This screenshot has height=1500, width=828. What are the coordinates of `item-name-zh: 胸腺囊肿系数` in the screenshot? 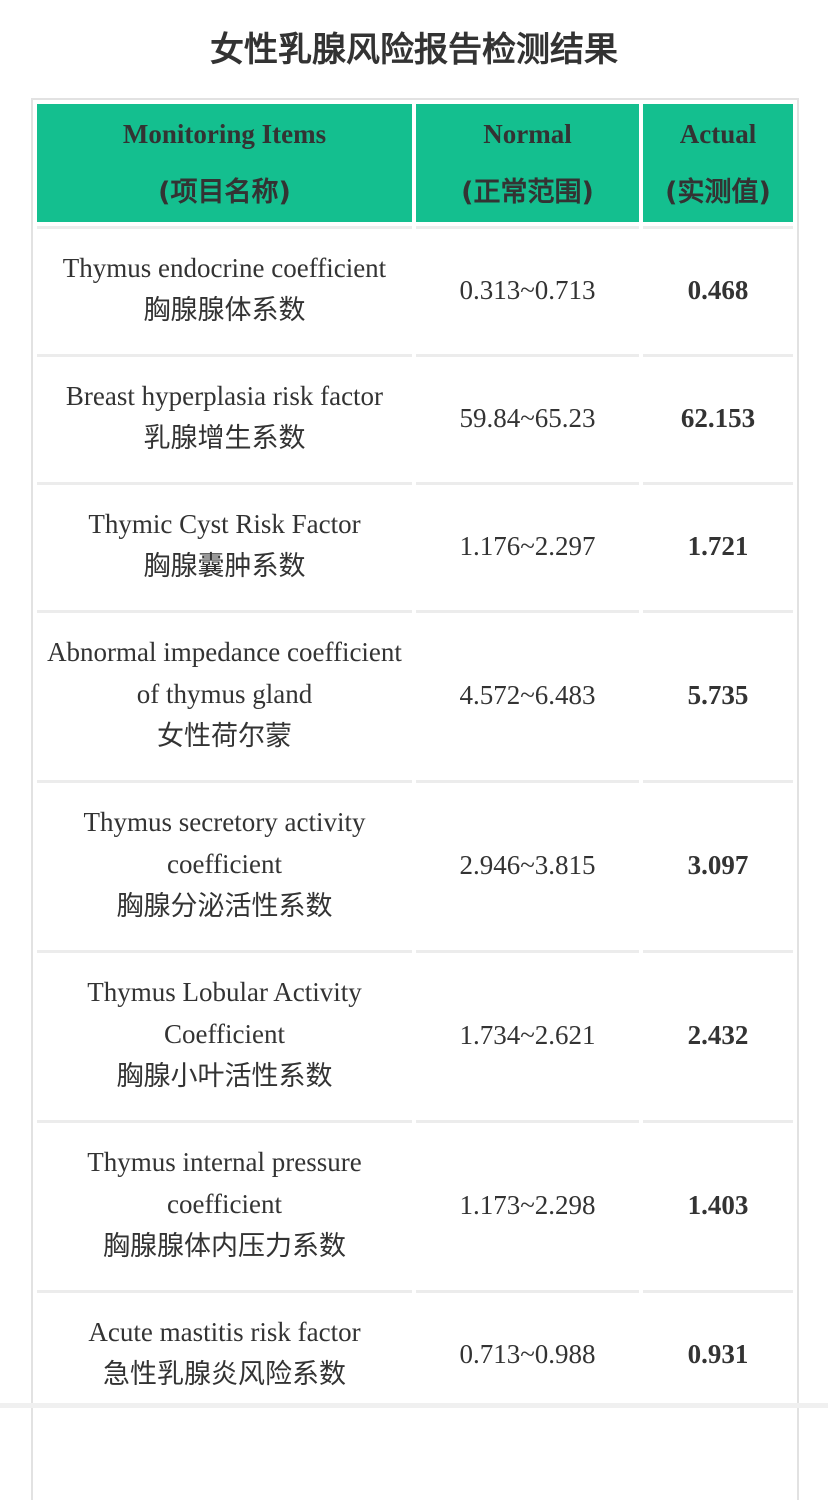 It's located at (224, 566).